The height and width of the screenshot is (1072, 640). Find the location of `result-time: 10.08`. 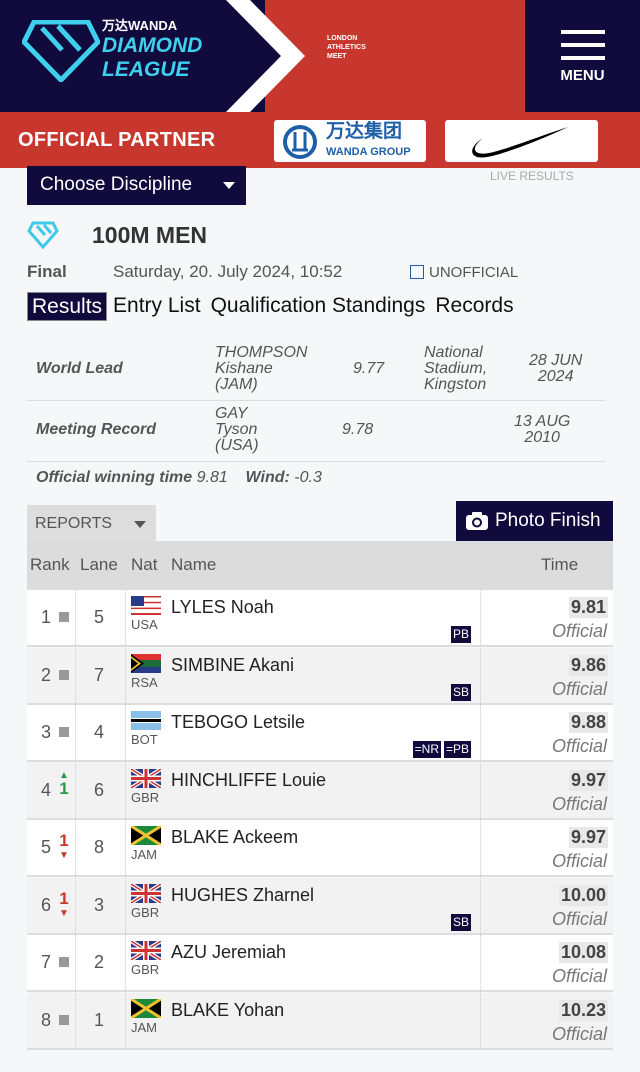

result-time: 10.08 is located at coordinates (583, 952).